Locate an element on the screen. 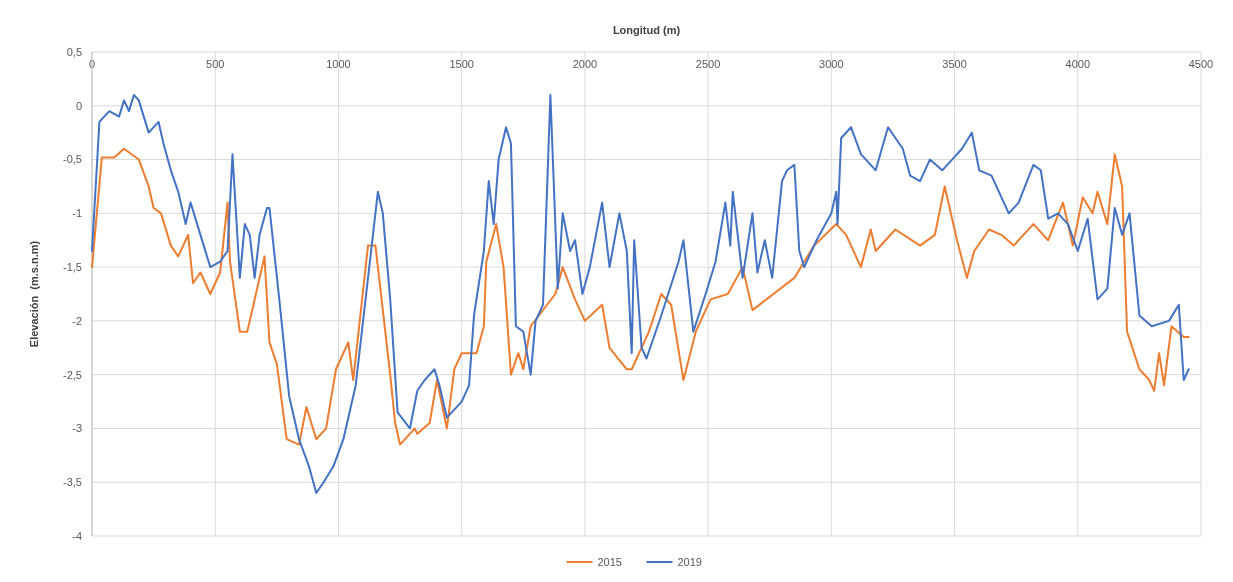 The height and width of the screenshot is (582, 1233). x-tick-label: 2500 is located at coordinates (708, 64).